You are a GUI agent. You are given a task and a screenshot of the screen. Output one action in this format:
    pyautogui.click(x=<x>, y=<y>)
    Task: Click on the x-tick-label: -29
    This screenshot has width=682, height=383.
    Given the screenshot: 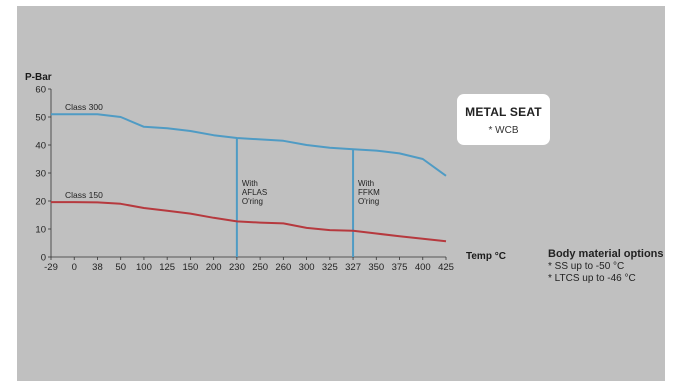 What is the action you would take?
    pyautogui.click(x=51, y=267)
    